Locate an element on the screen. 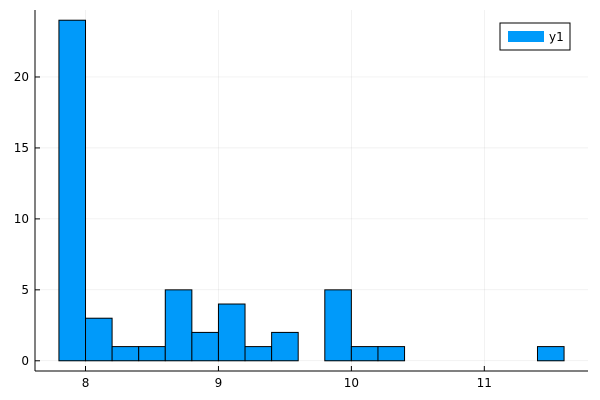 The height and width of the screenshot is (400, 600). legend-swatch-y1 is located at coordinates (526, 36).